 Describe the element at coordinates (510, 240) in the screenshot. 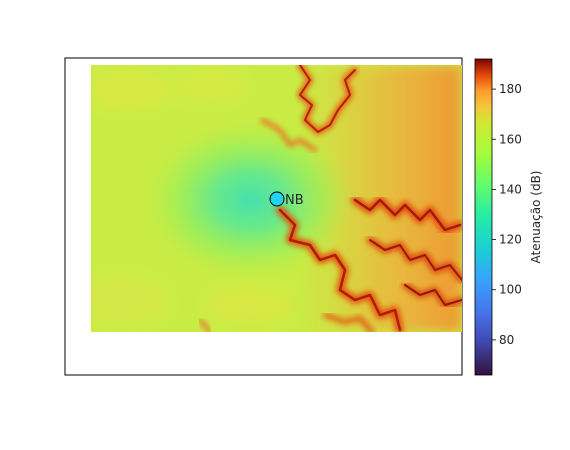

I see `colorbar-tick-label: 120` at that location.